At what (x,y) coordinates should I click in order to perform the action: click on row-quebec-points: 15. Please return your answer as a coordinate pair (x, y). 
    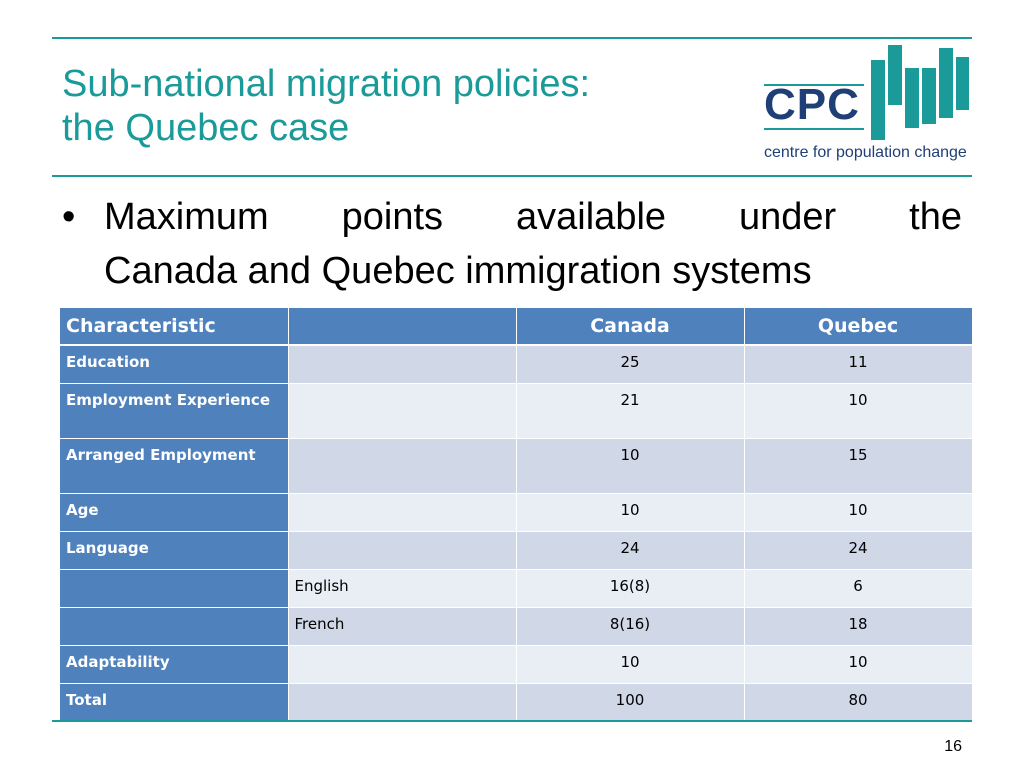
    Looking at the image, I should click on (858, 466).